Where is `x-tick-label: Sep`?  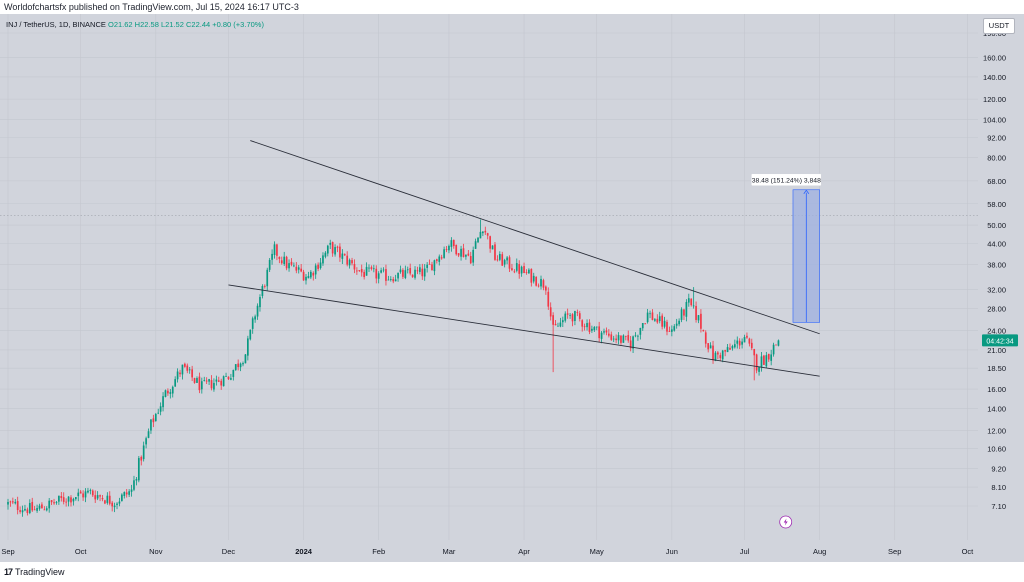
x-tick-label: Sep is located at coordinates (7, 551).